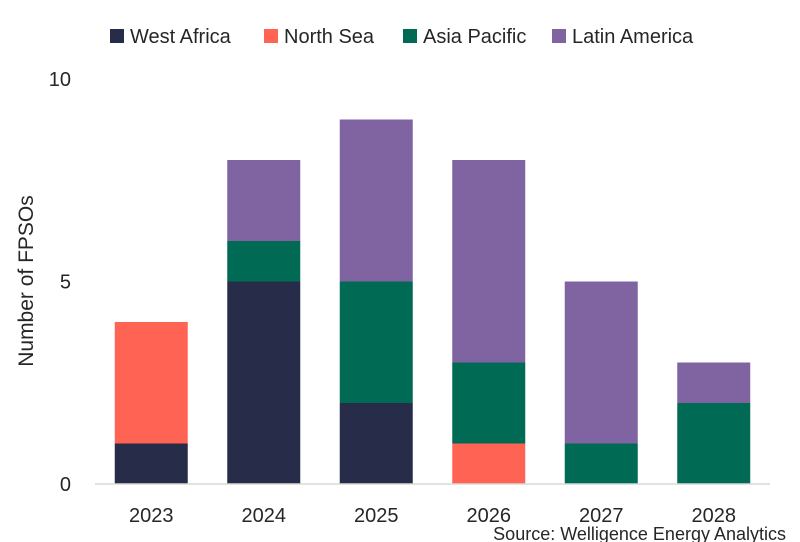 This screenshot has width=800, height=542. Describe the element at coordinates (489, 261) in the screenshot. I see `bar-segment-latin-america-2026` at that location.